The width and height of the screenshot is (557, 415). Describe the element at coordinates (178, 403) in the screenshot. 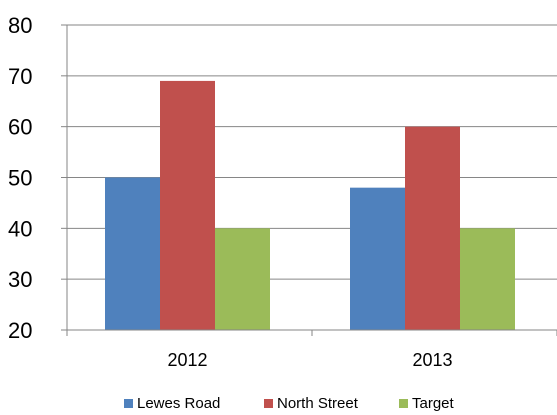

I see `legend-label: Lewes Road` at that location.